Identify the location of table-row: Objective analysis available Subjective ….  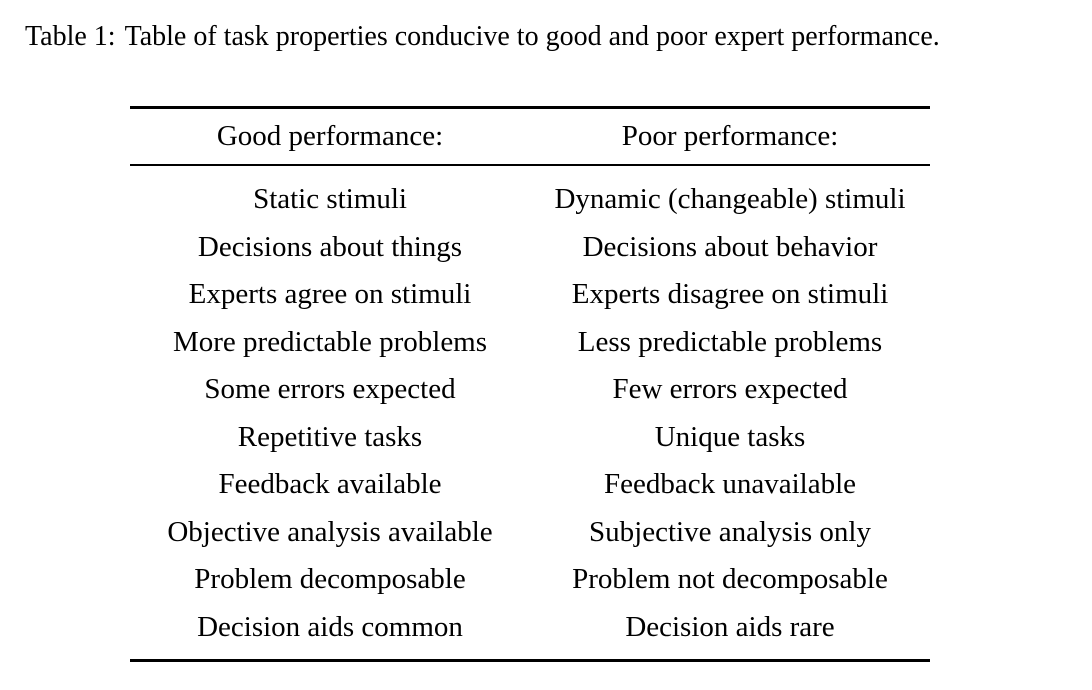
(530, 533).